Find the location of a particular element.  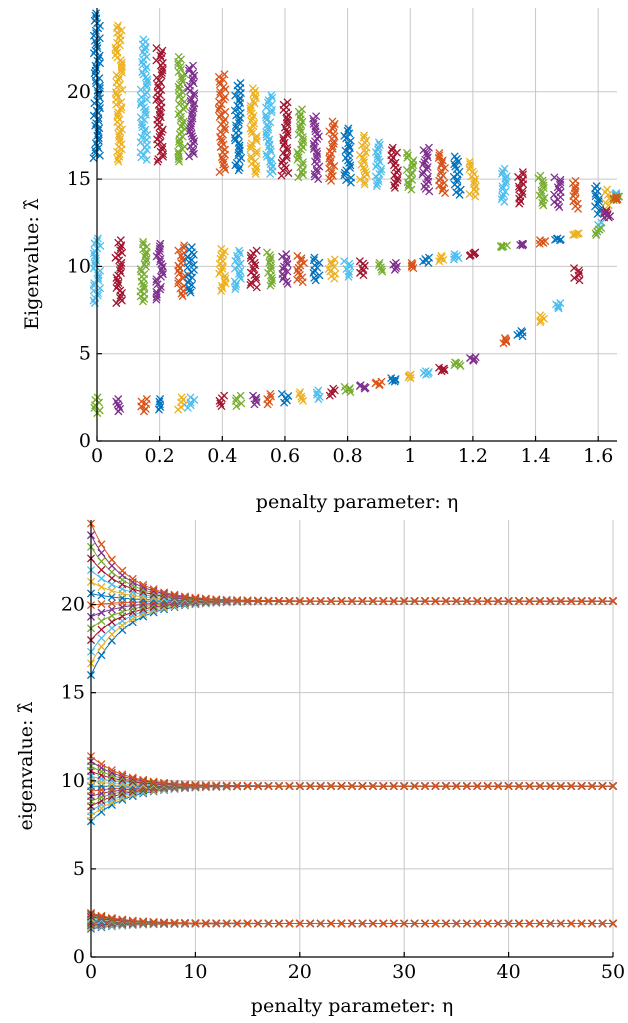

top-x-tick-label: 1 is located at coordinates (410, 456).